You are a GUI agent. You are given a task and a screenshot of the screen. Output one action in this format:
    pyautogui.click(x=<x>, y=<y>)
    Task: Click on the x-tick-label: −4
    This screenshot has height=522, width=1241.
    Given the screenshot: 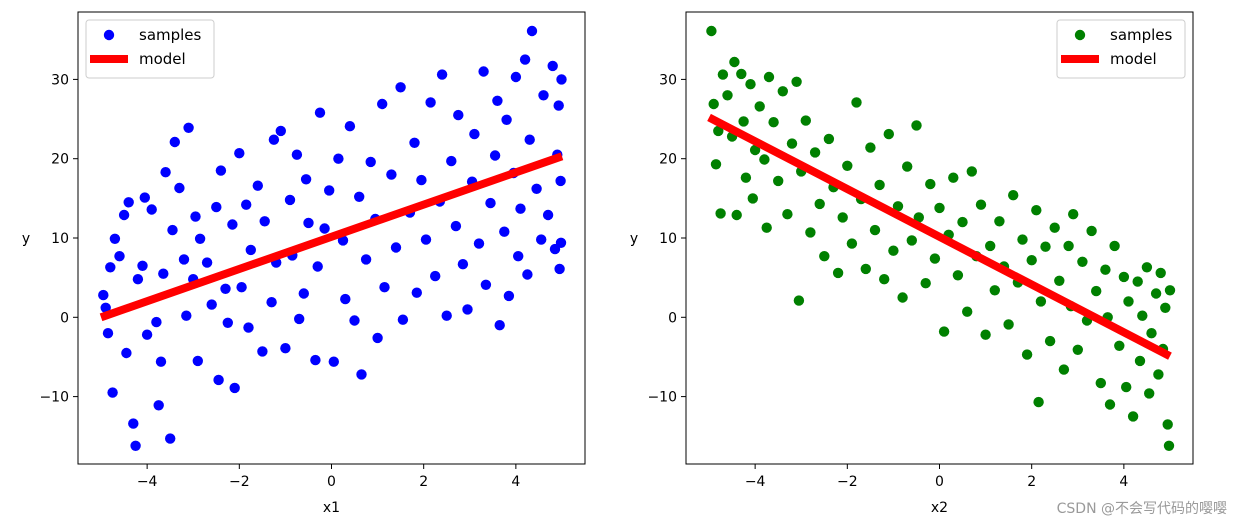 What is the action you would take?
    pyautogui.click(x=147, y=482)
    